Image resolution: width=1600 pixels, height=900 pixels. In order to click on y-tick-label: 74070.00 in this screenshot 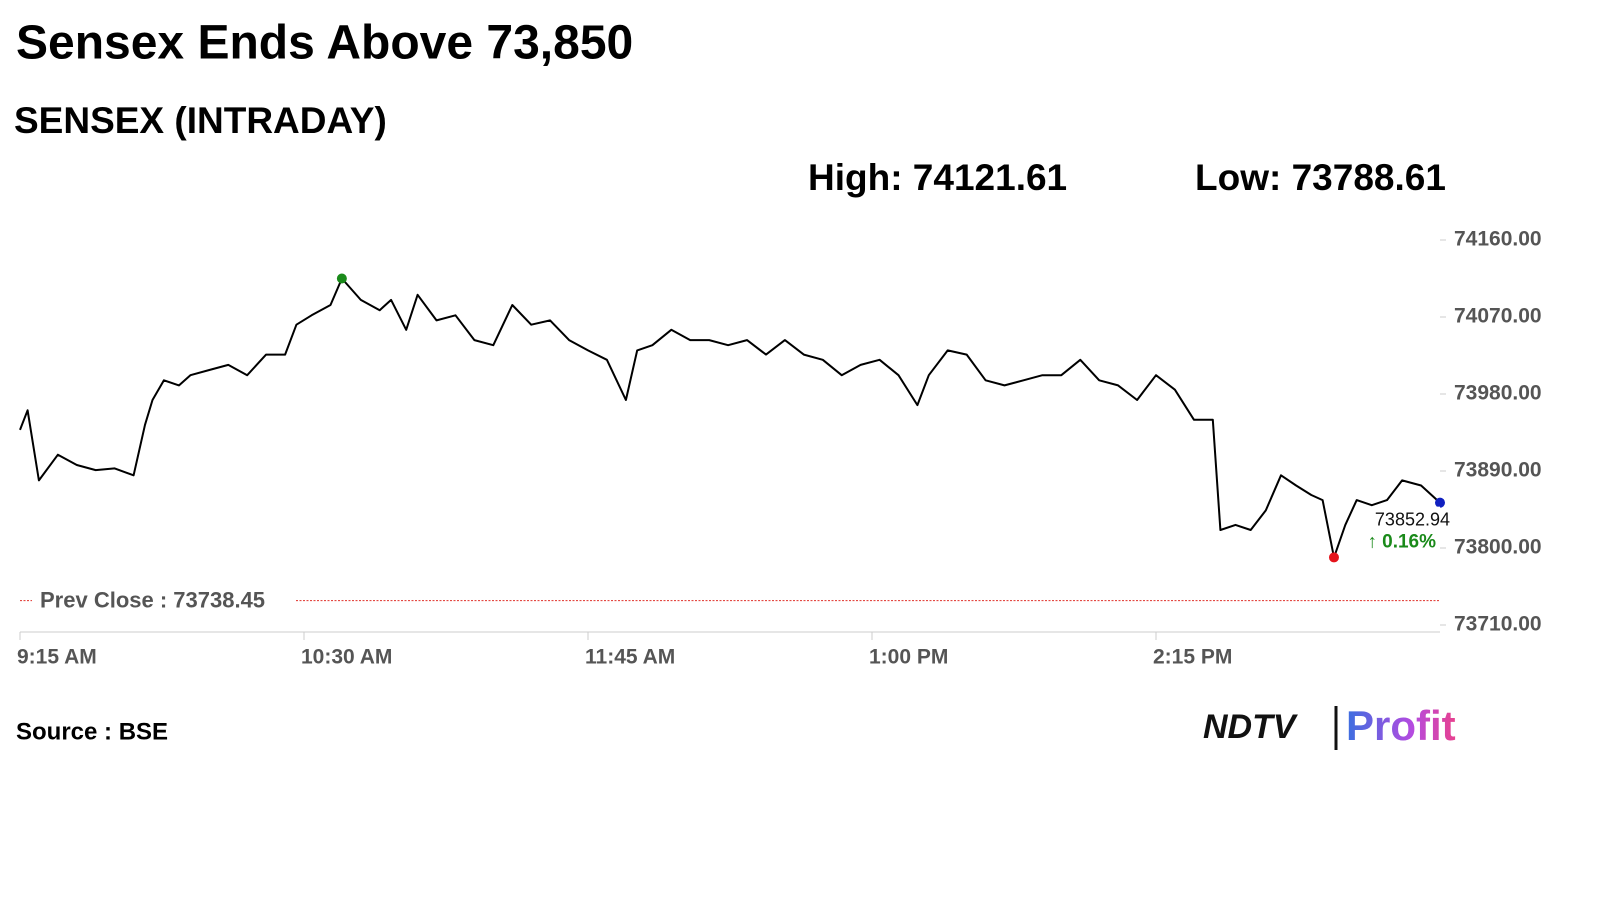, I will do `click(1498, 316)`.